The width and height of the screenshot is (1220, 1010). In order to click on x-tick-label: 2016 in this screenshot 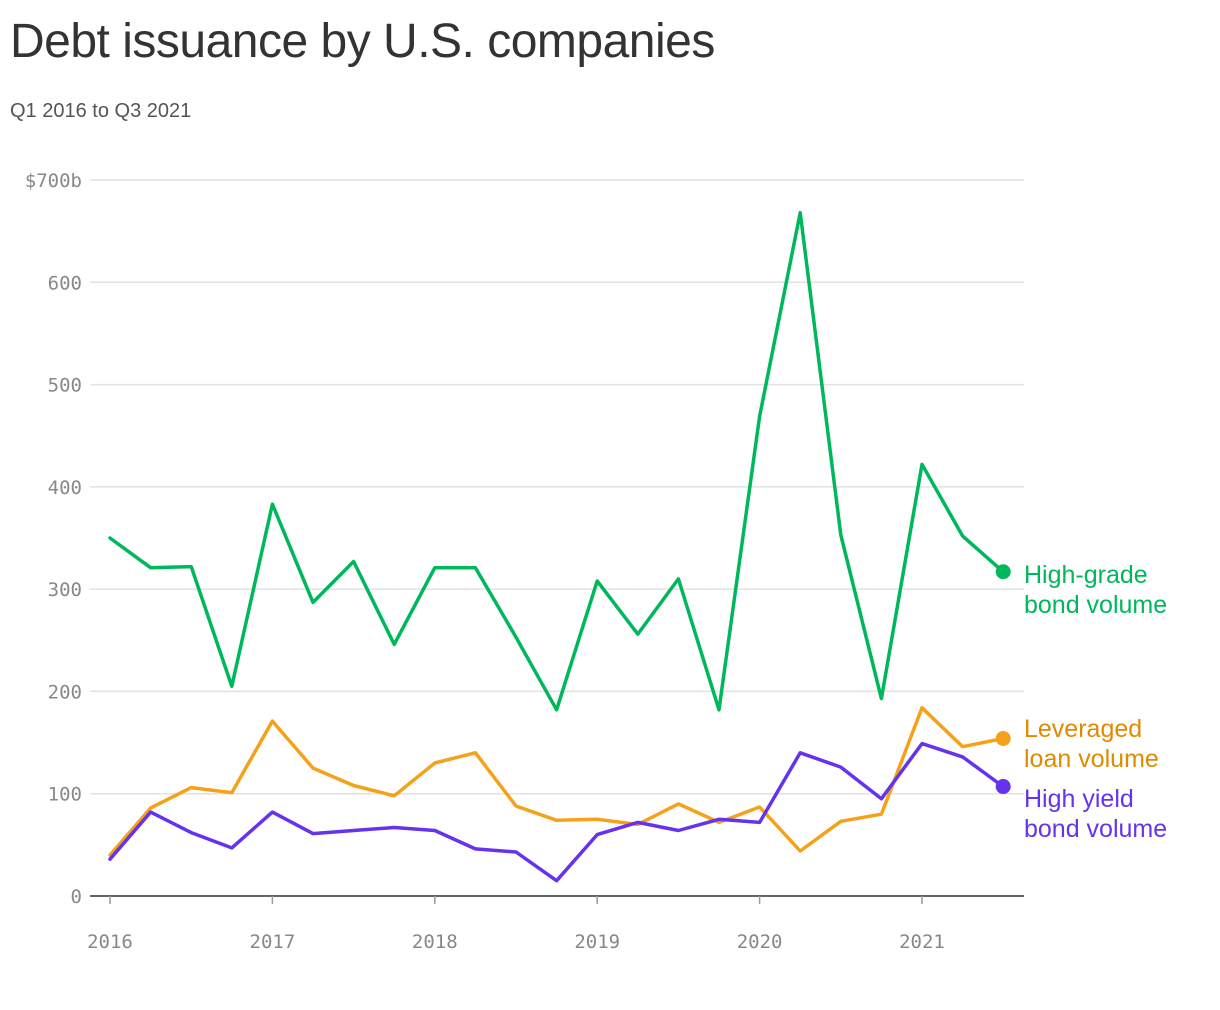, I will do `click(110, 942)`.